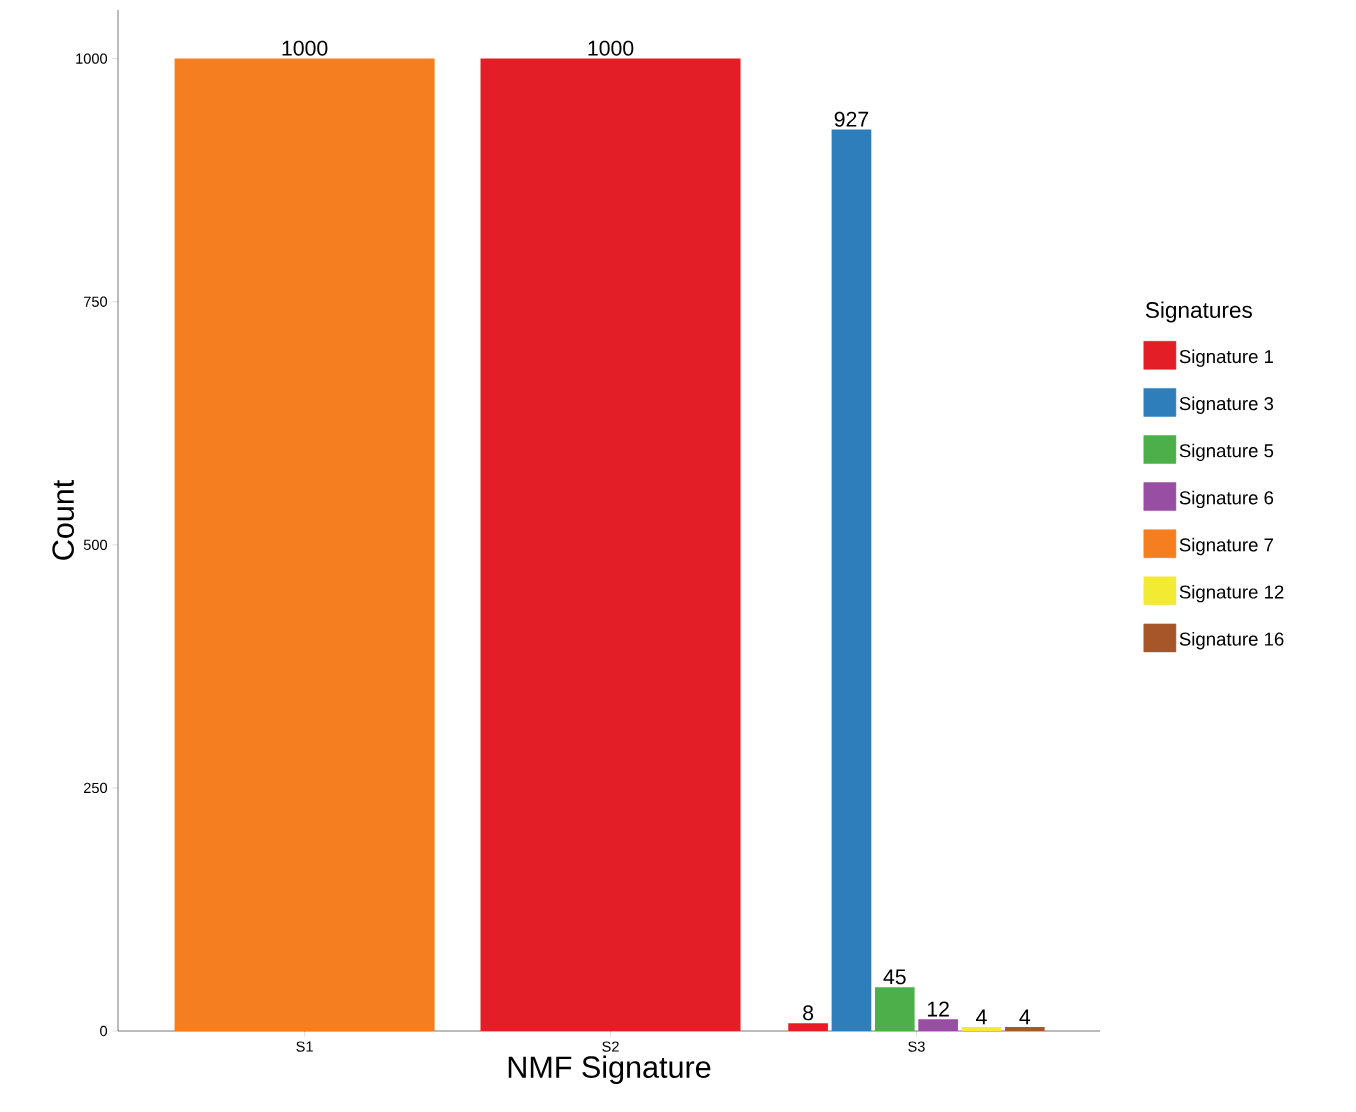  What do you see at coordinates (851, 119) in the screenshot?
I see `data-label: 927` at bounding box center [851, 119].